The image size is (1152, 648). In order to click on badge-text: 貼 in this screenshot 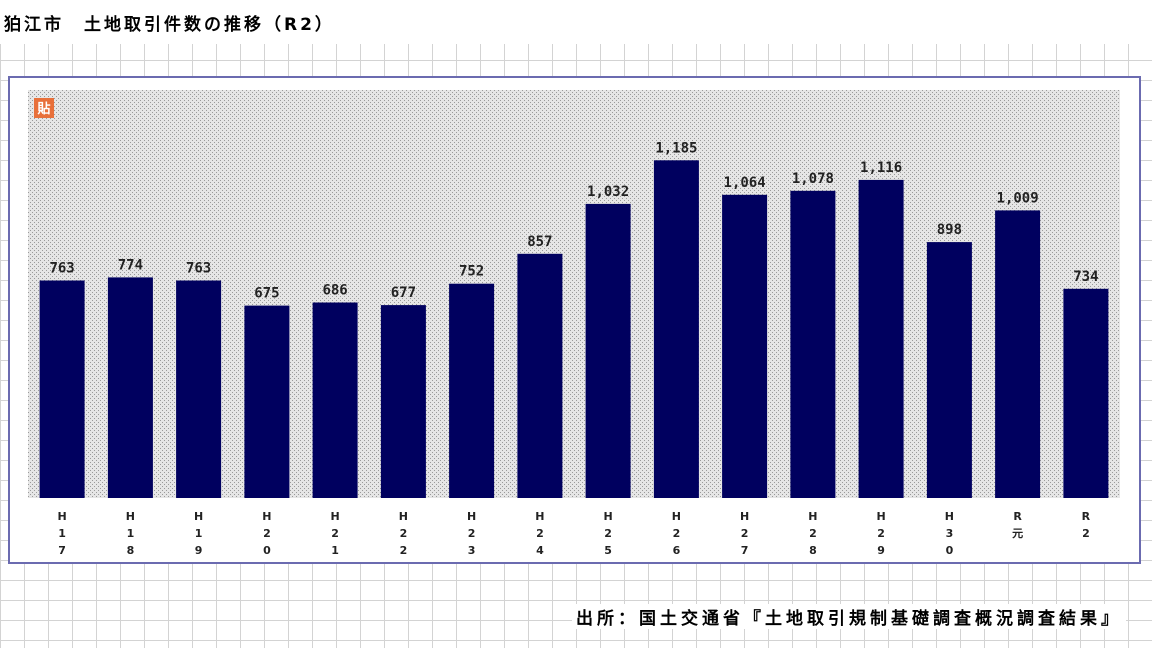, I will do `click(43, 109)`.